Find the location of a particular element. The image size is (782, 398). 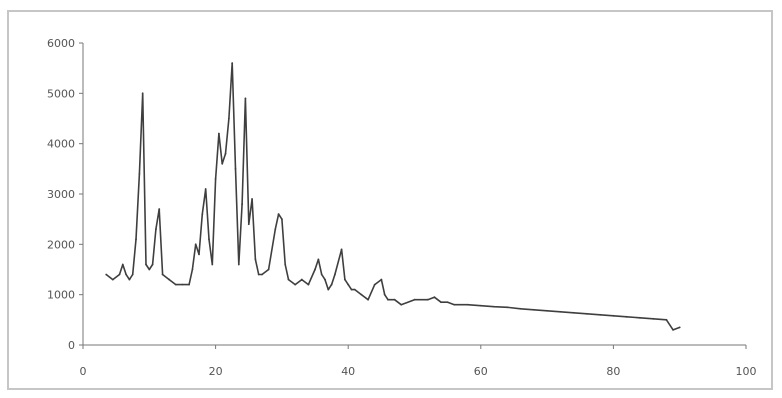

y-tick-label: 2000 is located at coordinates (61, 244).